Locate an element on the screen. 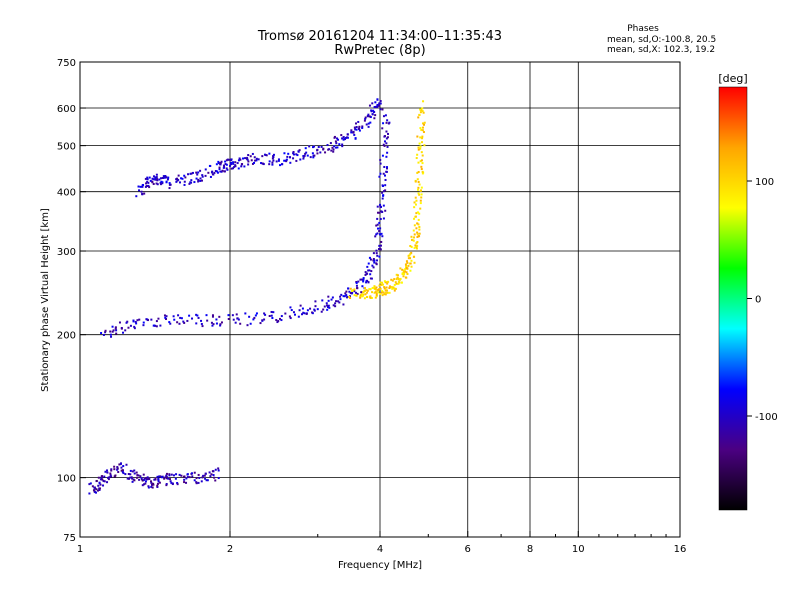  colorbar-tick-label: 0 is located at coordinates (758, 300).